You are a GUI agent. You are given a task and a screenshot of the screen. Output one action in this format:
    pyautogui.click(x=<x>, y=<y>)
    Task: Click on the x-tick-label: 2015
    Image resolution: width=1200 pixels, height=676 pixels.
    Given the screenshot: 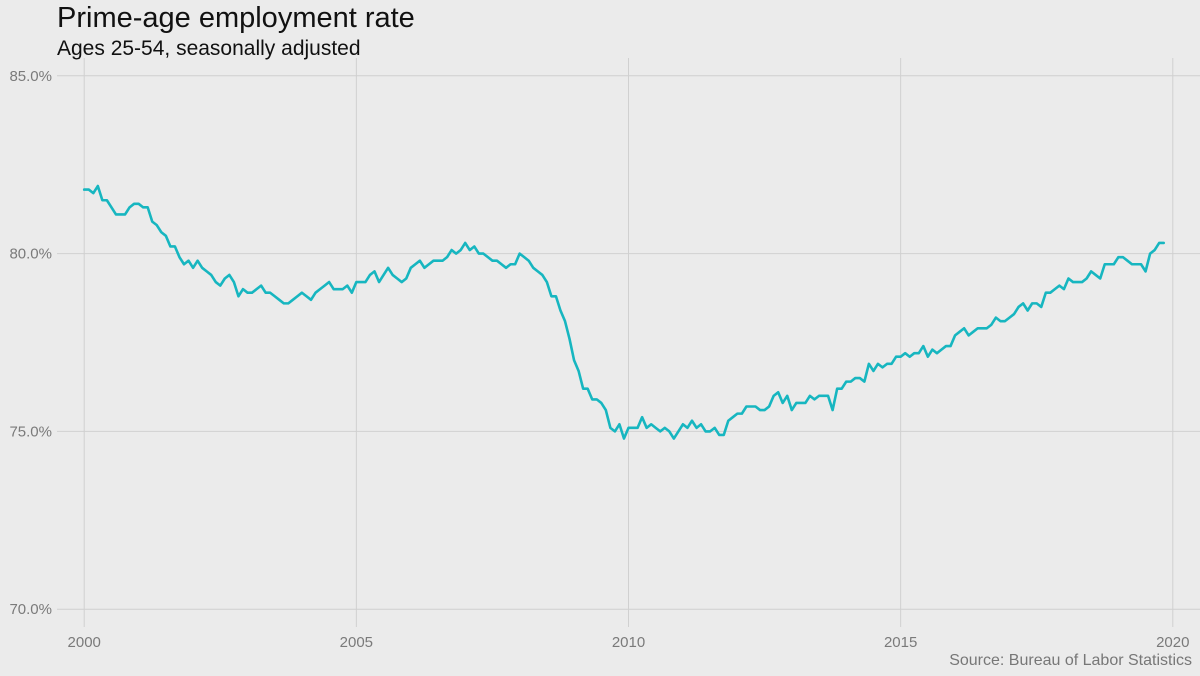 What is the action you would take?
    pyautogui.click(x=900, y=642)
    